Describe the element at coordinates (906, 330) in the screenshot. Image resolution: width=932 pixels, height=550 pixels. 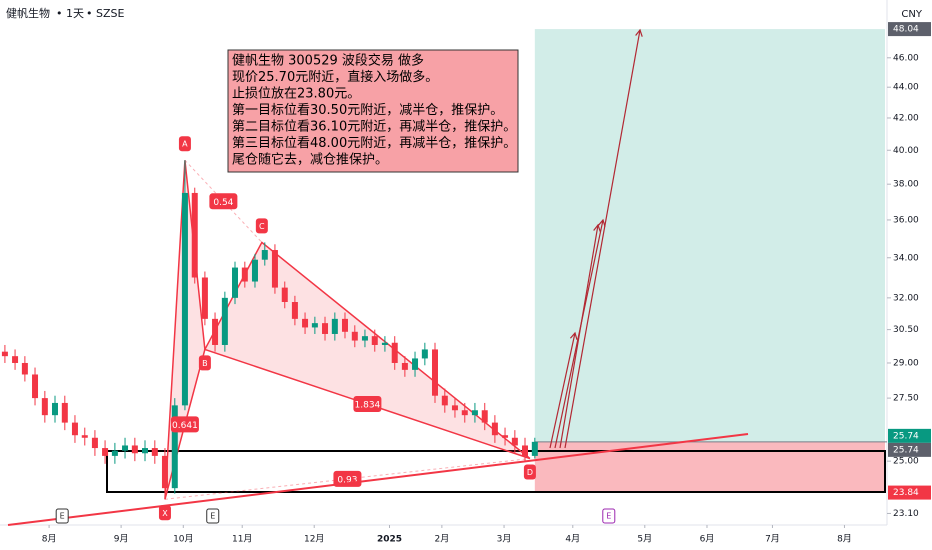
I see `y-tick-label: 30.50` at that location.